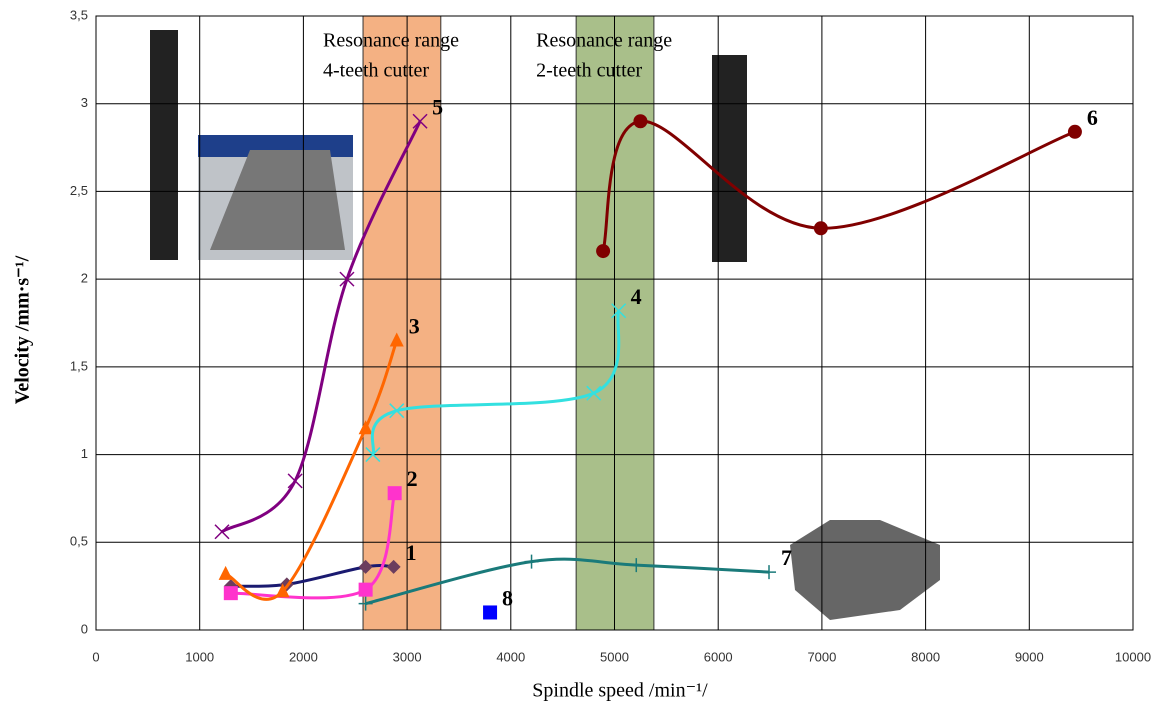  What do you see at coordinates (925, 656) in the screenshot?
I see `x-tick-label: 8000` at bounding box center [925, 656].